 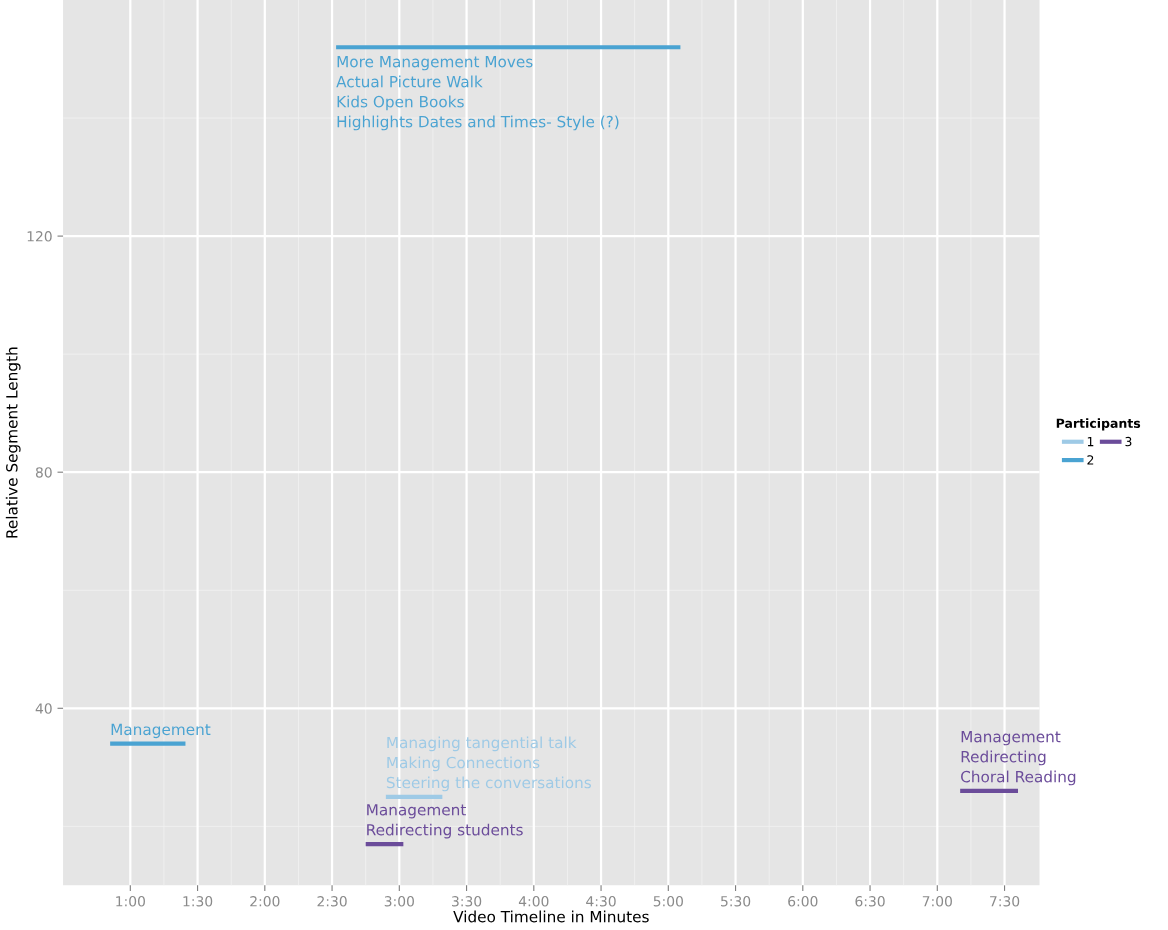 I want to click on x-tick-label: 4:30, so click(x=601, y=901).